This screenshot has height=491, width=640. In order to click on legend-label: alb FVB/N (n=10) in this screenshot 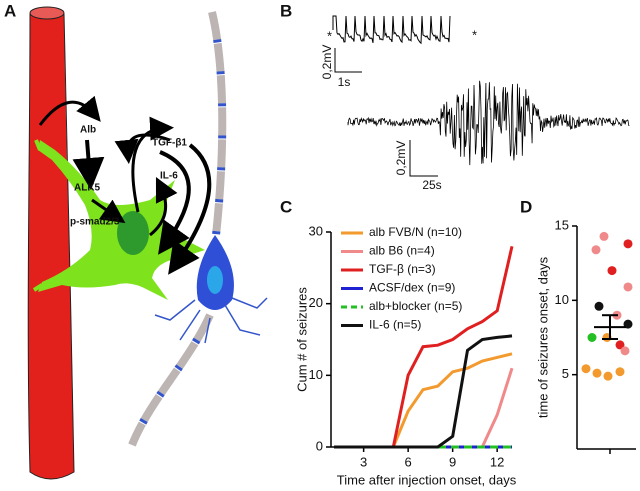, I will do `click(415, 232)`.